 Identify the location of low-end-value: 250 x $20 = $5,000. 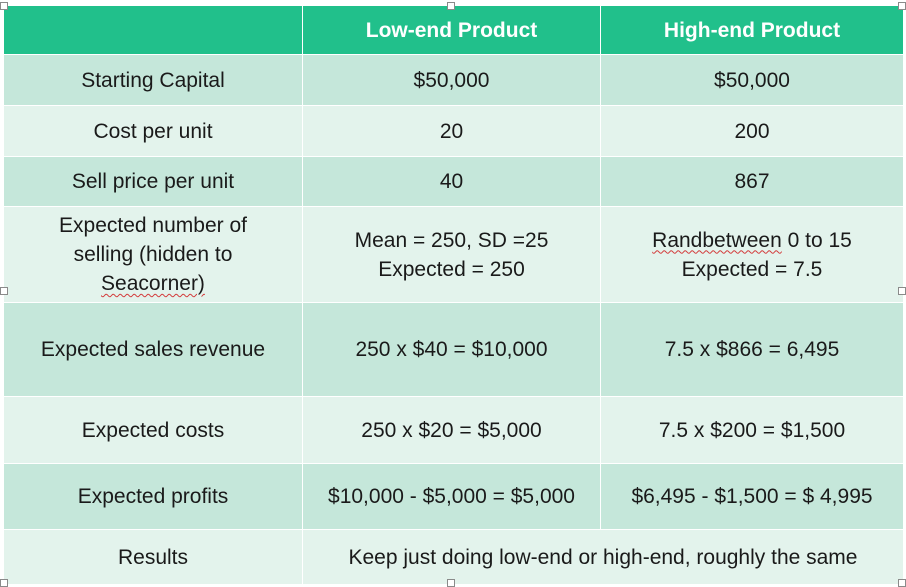
(451, 430).